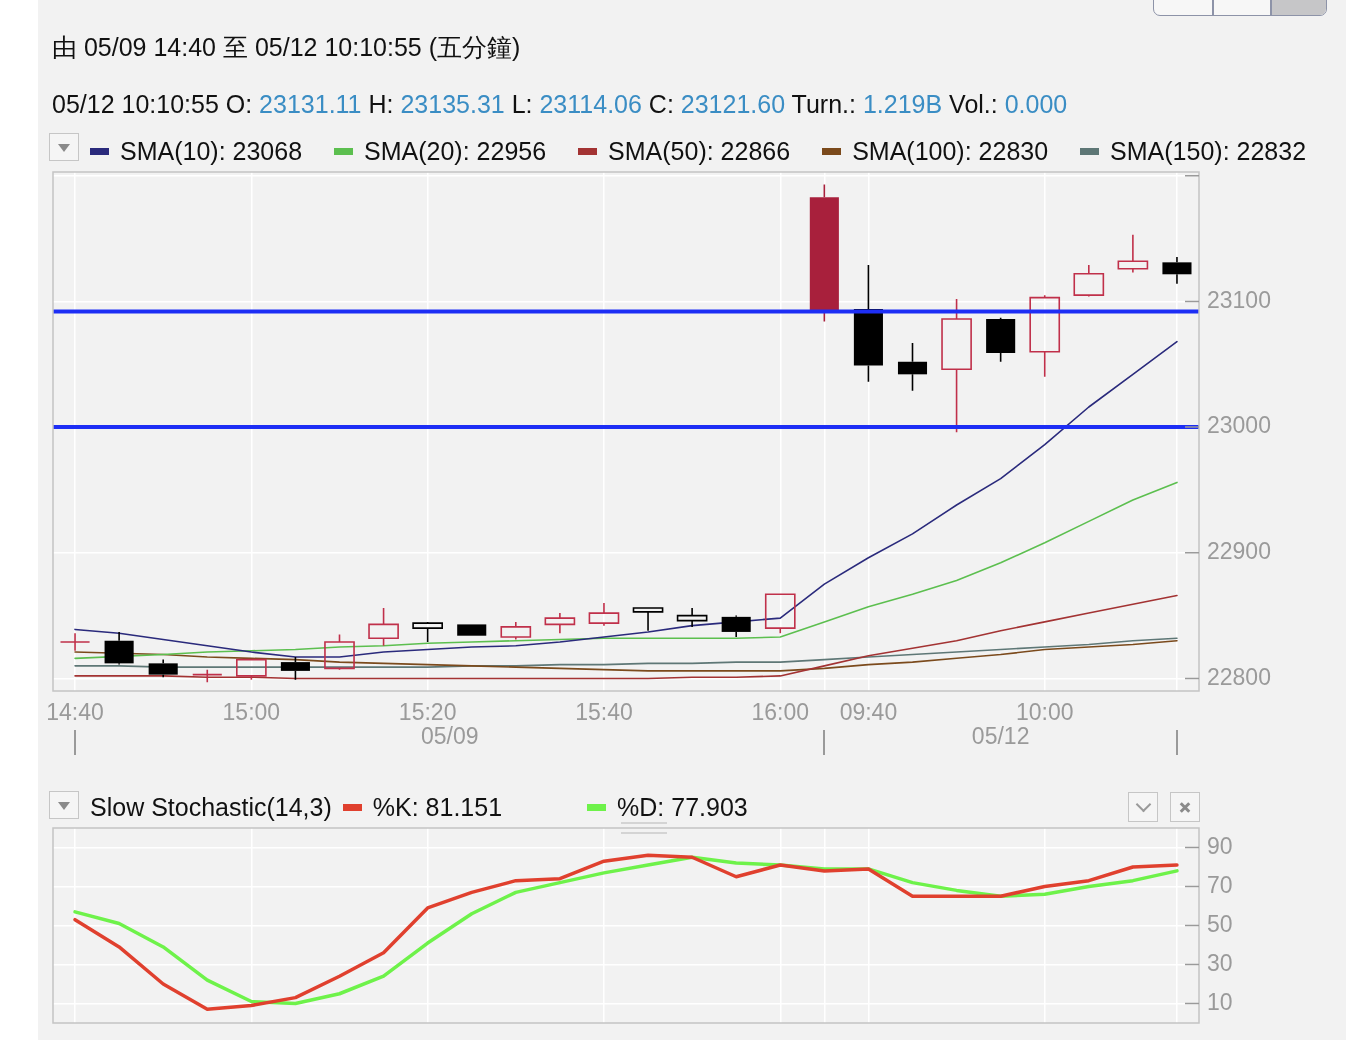 This screenshot has height=1040, width=1346. I want to click on x-tick-label: 15:40, so click(604, 712).